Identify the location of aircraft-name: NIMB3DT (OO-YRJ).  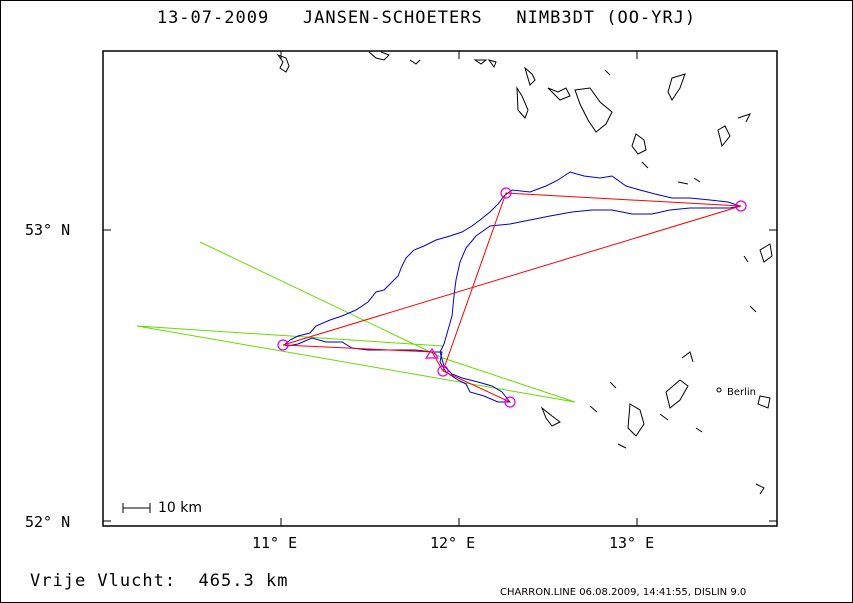
(606, 18).